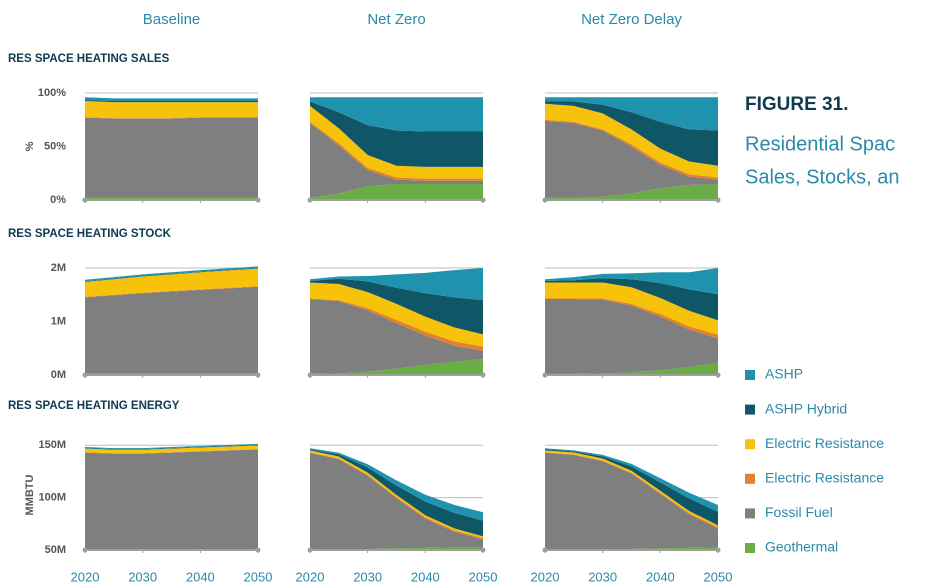 This screenshot has height=586, width=932. Describe the element at coordinates (90, 234) in the screenshot. I see `row-title: RES SPACE HEATING STOCK` at that location.